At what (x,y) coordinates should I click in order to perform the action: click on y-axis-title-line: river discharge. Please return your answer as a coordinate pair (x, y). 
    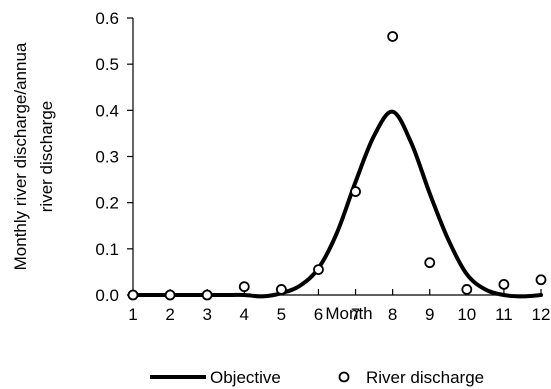
    Looking at the image, I should click on (46, 157).